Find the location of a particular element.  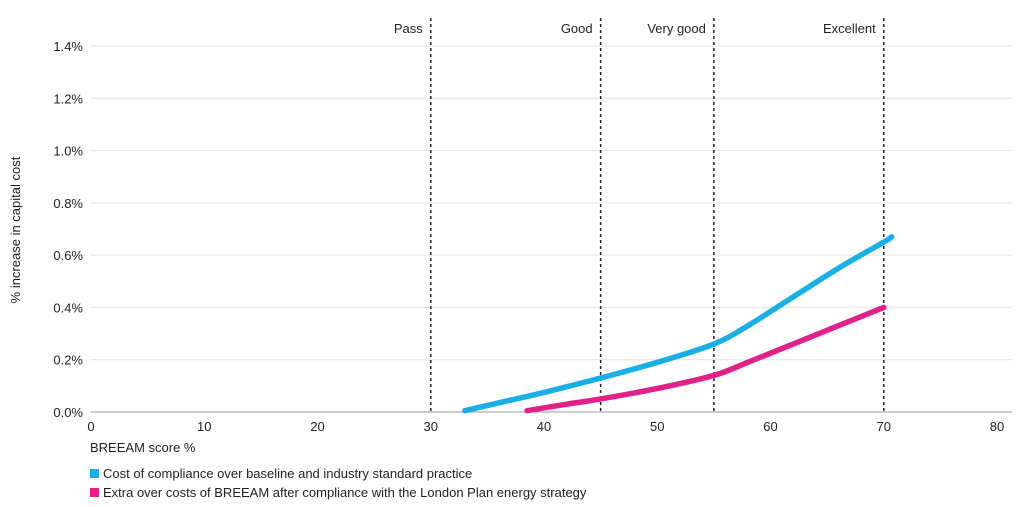

x-axis-title: BREEAM score % is located at coordinates (143, 447).